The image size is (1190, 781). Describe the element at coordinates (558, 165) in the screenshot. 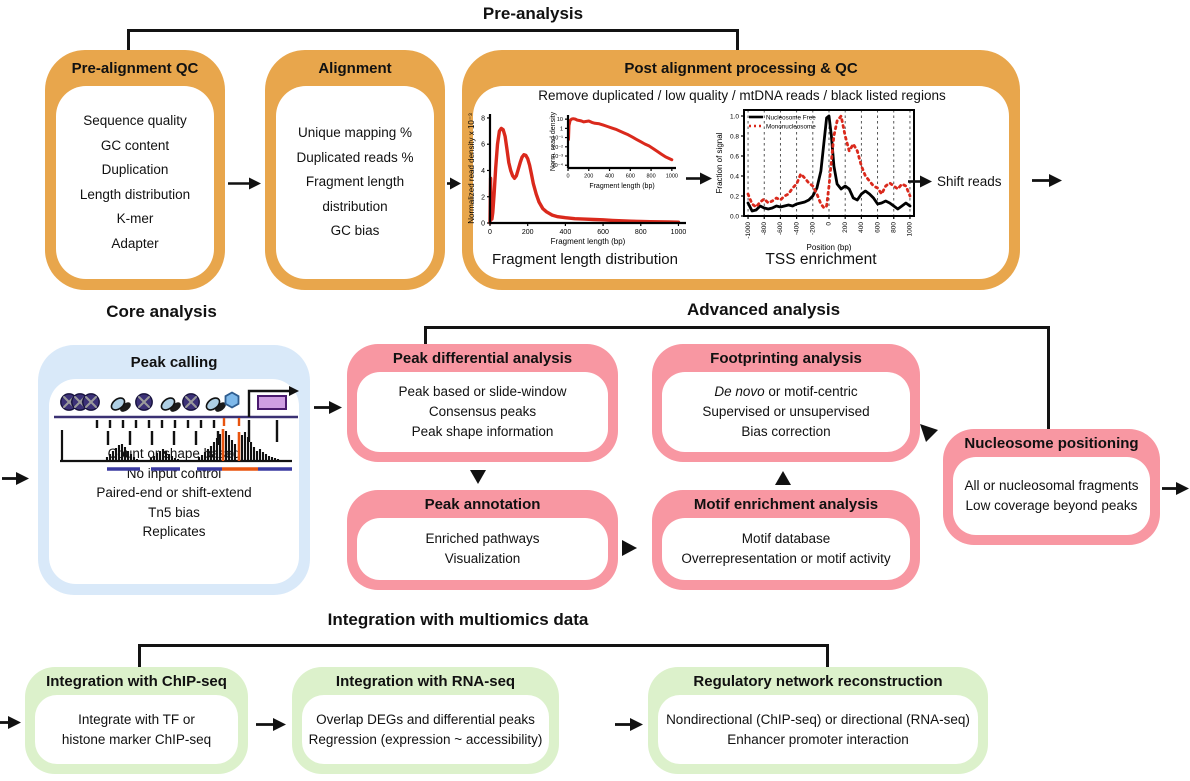

I see `svg-text: 10⁻⁴` at that location.